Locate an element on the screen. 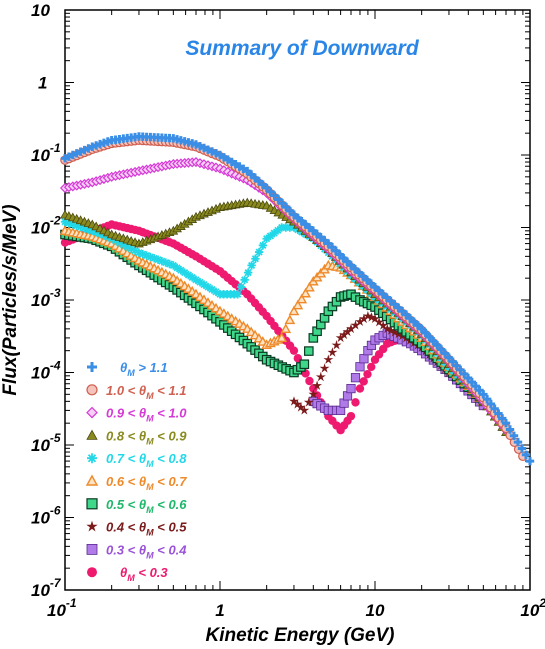 The width and height of the screenshot is (545, 649). legend-label: 0.9 < θM < 1.0 is located at coordinates (146, 415).